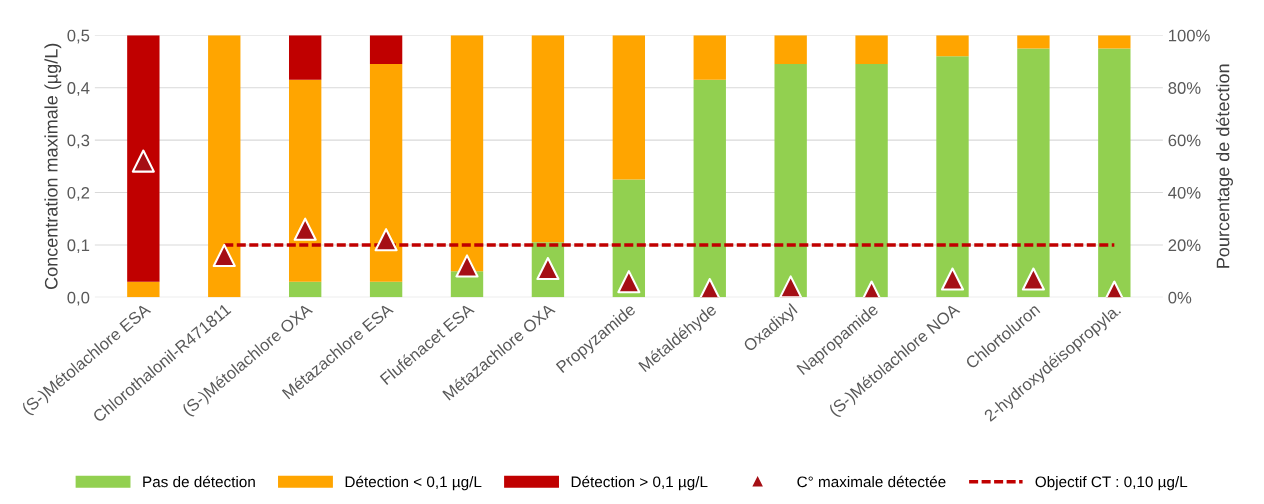 The height and width of the screenshot is (504, 1264). Describe the element at coordinates (78, 193) in the screenshot. I see `y-tick-label: 0,2` at that location.